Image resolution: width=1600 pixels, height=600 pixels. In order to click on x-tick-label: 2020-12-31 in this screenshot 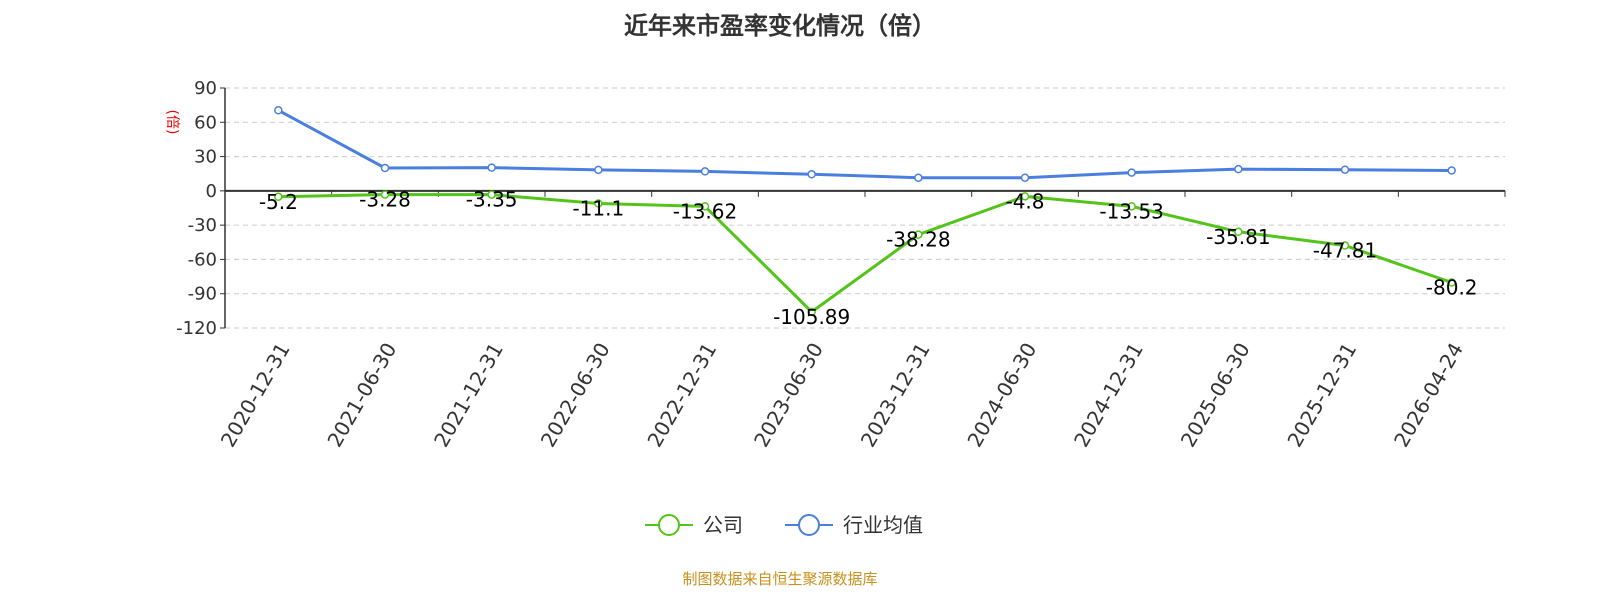, I will do `click(255, 395)`.